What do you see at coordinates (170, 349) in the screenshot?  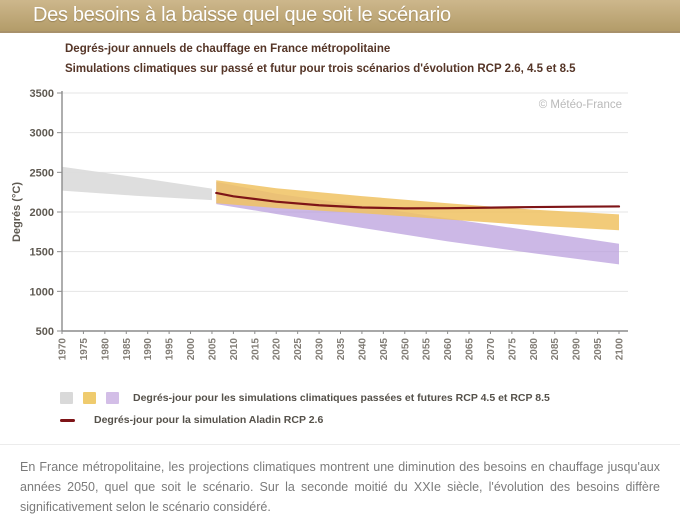 I see `x-tick-label: 1995` at bounding box center [170, 349].